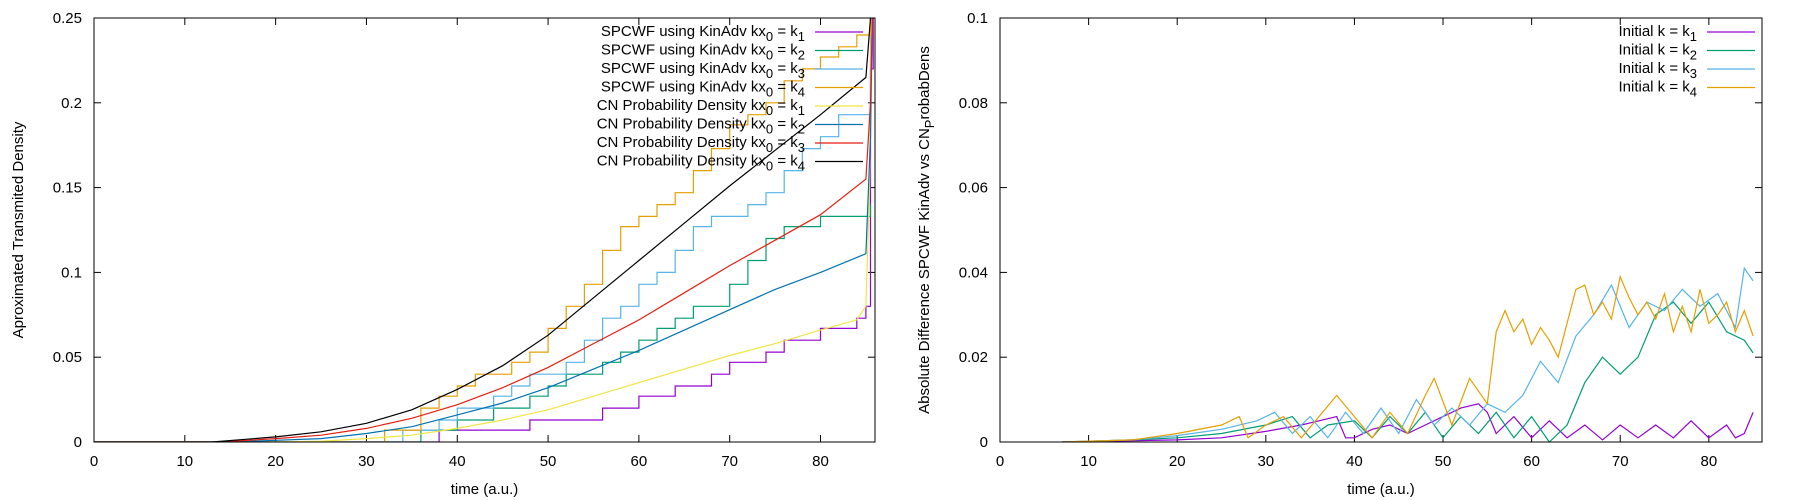 The width and height of the screenshot is (1800, 500). I want to click on legend-entry: SPCWF using KinAdv kx0 = k1, so click(703, 33).